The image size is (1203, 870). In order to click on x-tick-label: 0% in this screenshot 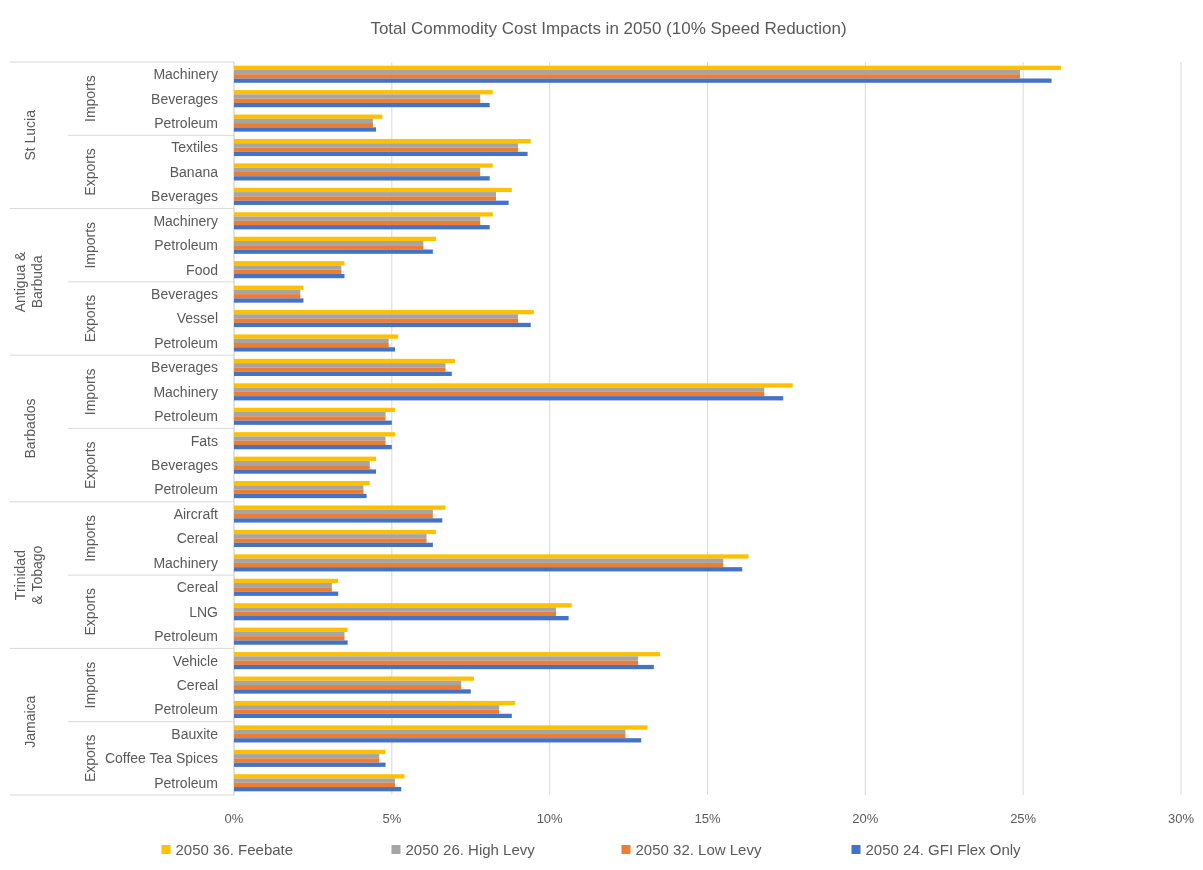, I will do `click(234, 818)`.